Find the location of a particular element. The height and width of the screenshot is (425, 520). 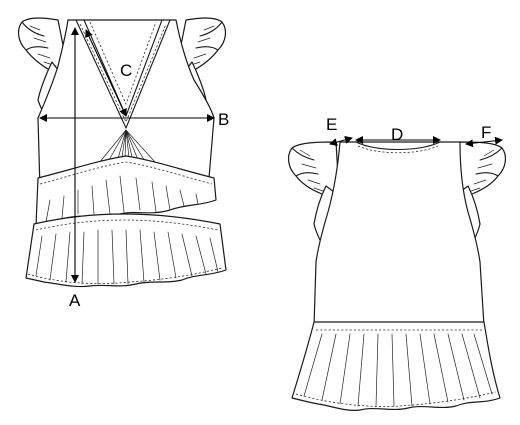

measure-line-e is located at coordinates (341, 141).